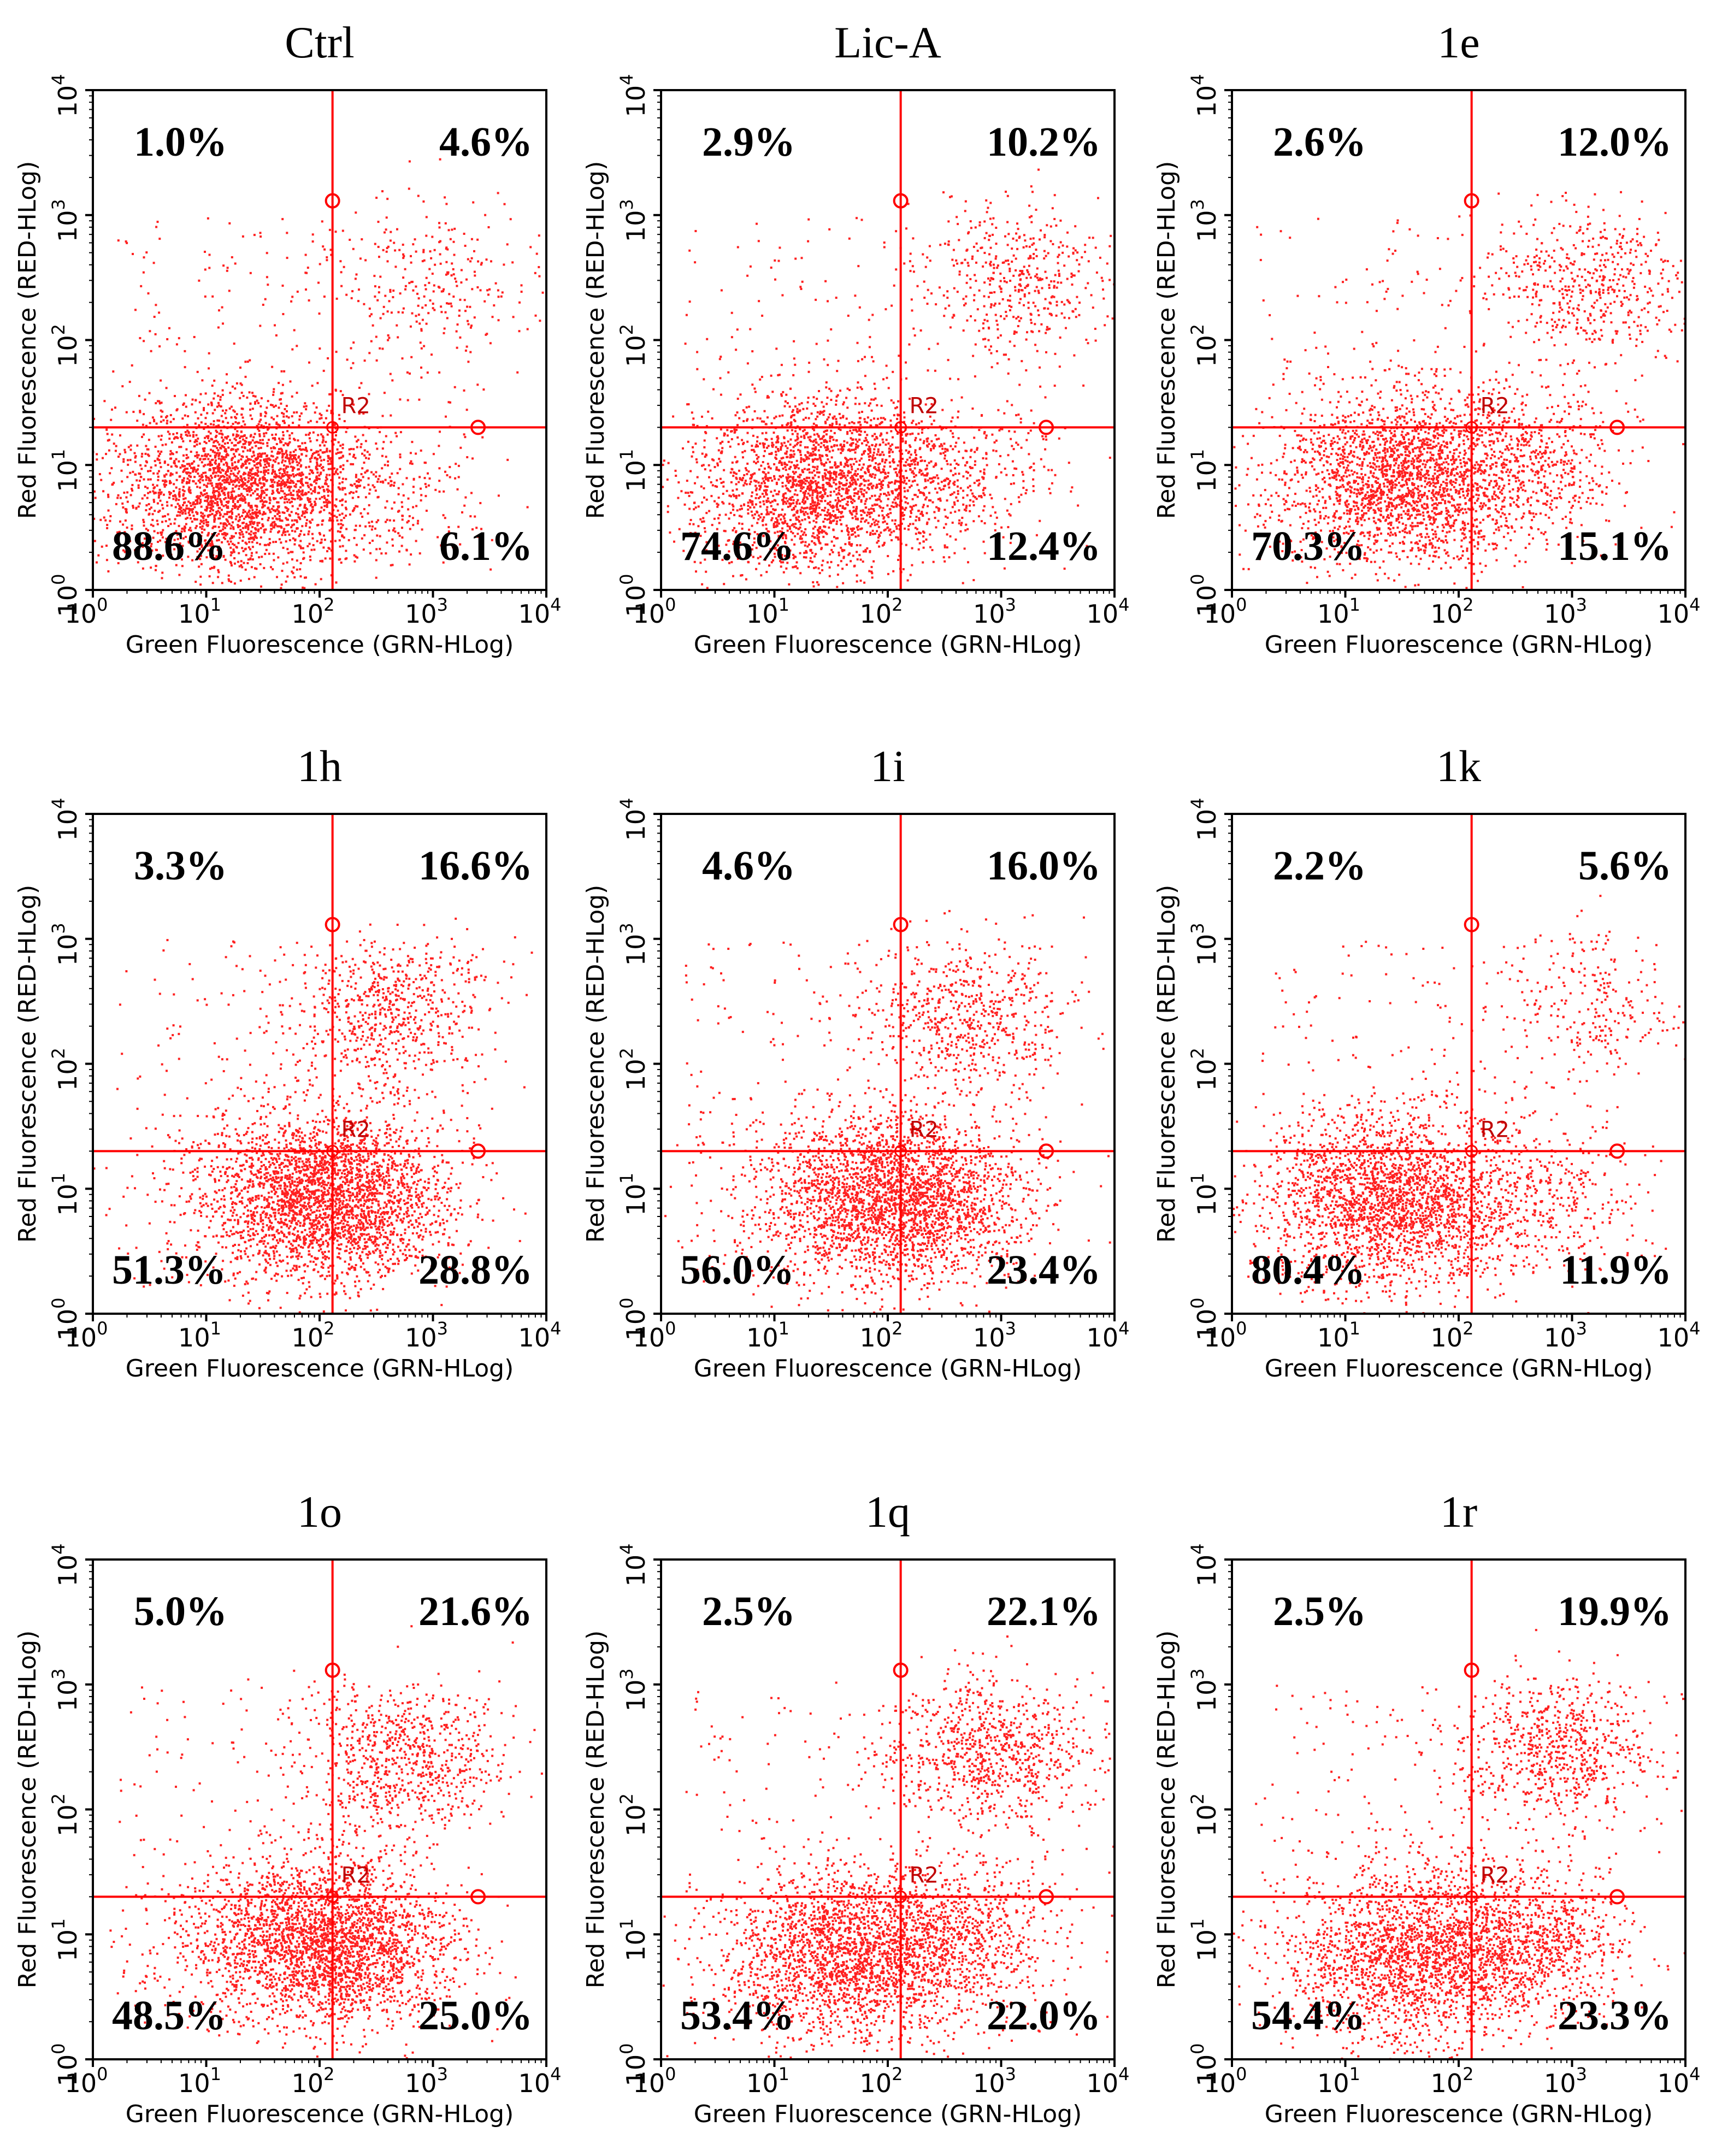 This screenshot has width=1716, height=2156. Describe the element at coordinates (478, 427) in the screenshot. I see `gate-handle-right` at that location.